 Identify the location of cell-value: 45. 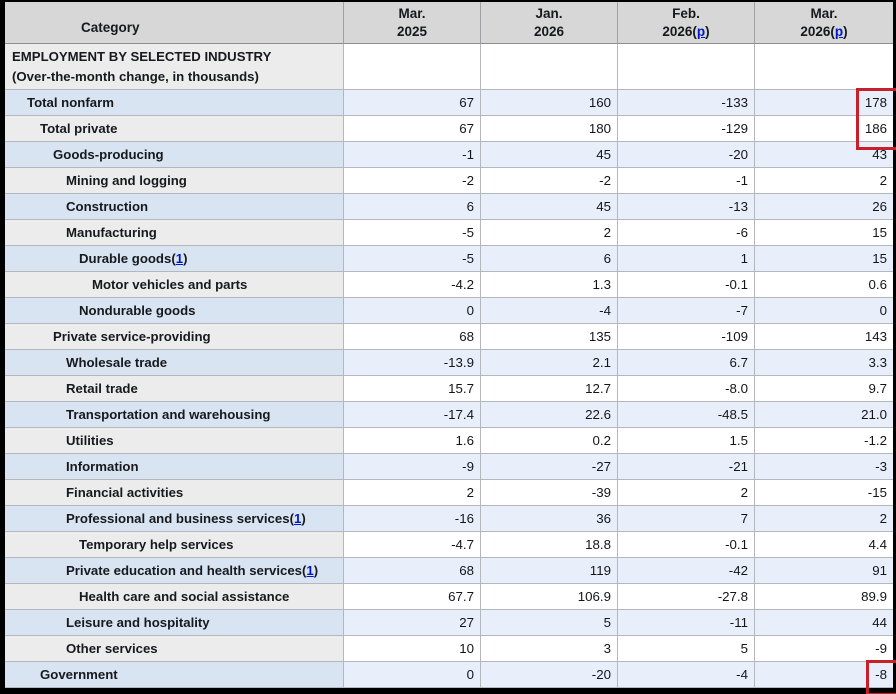
(603, 154).